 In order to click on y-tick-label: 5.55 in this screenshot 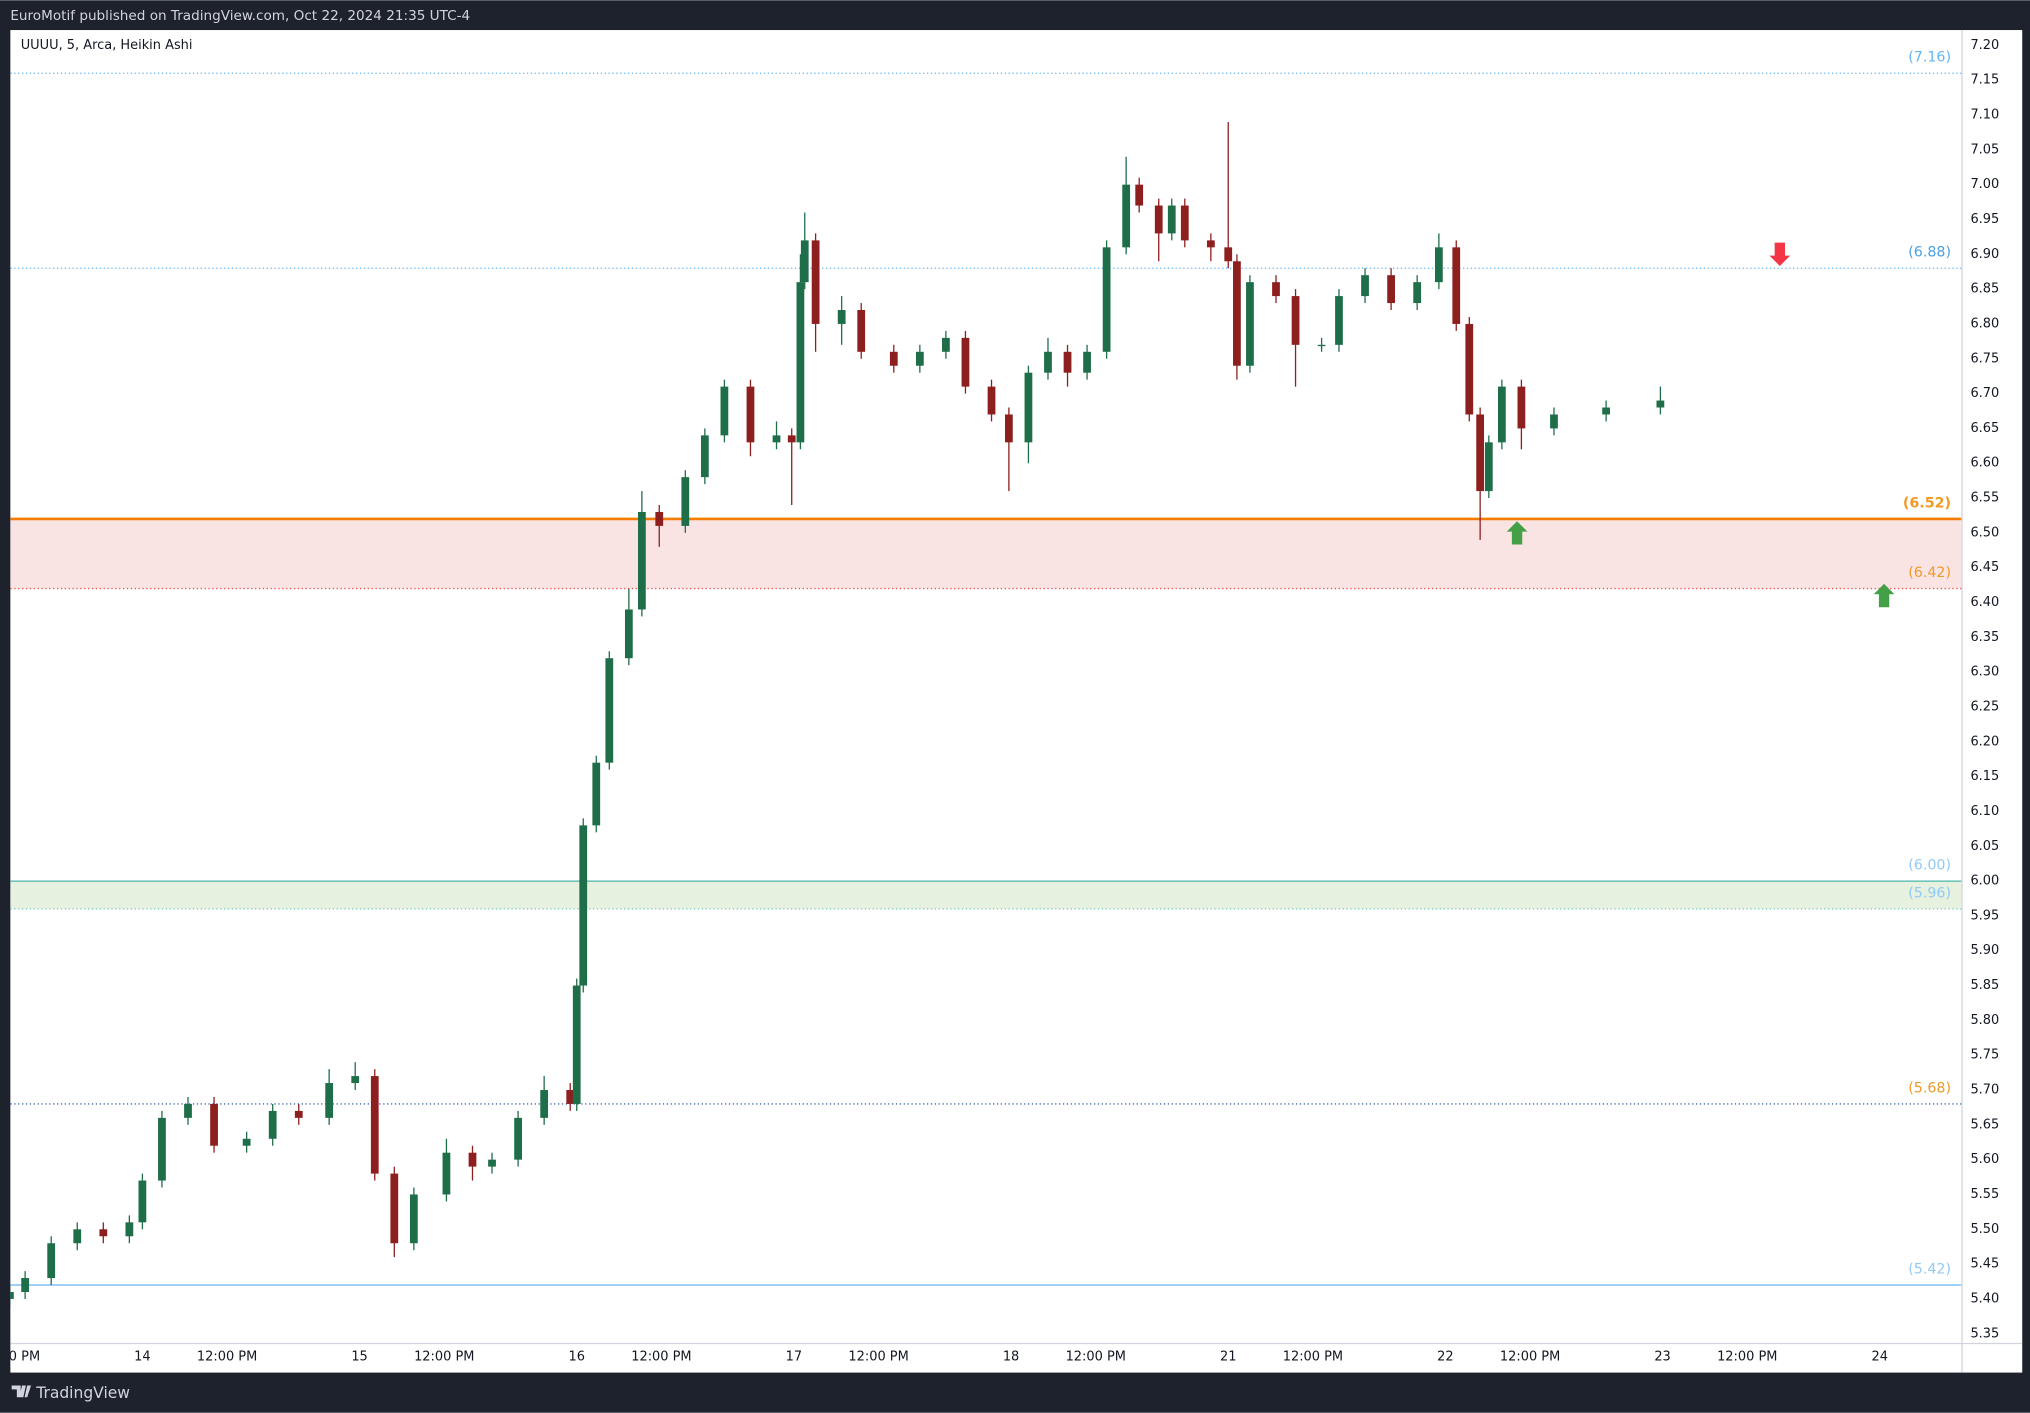, I will do `click(1984, 1194)`.